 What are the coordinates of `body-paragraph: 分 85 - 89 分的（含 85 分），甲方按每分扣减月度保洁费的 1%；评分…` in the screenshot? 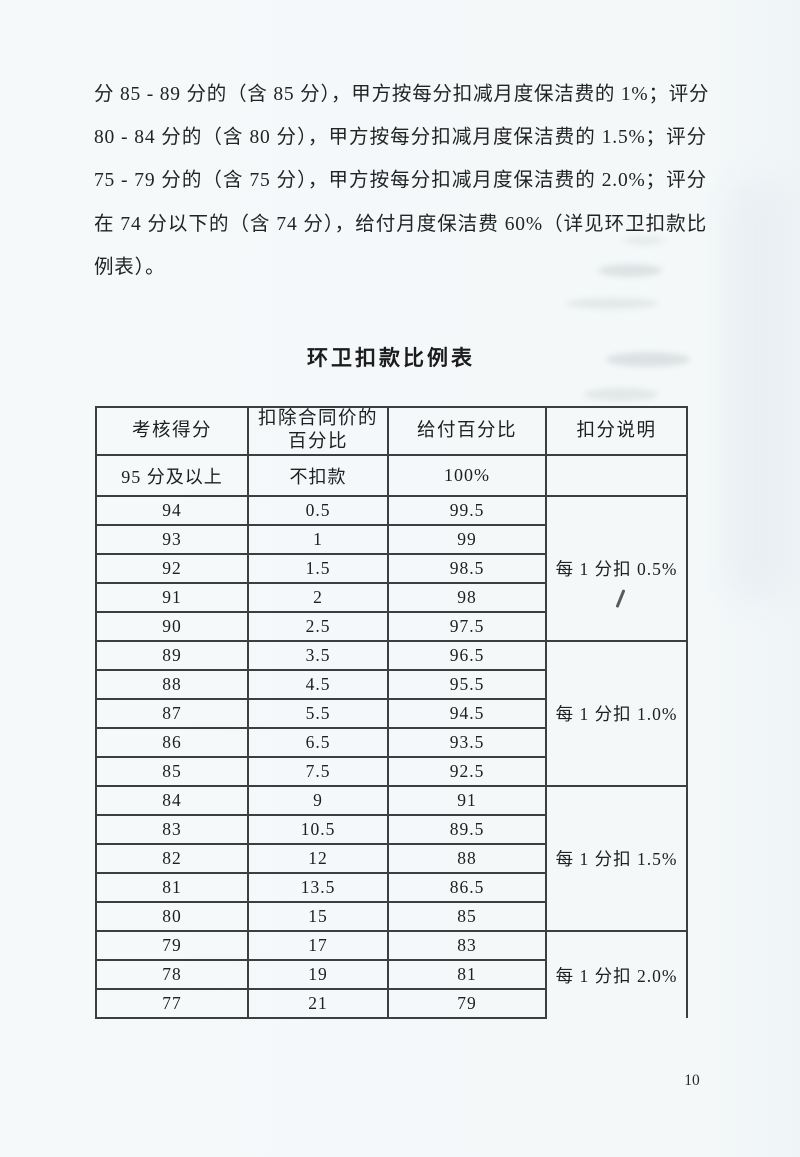 It's located at (402, 181).